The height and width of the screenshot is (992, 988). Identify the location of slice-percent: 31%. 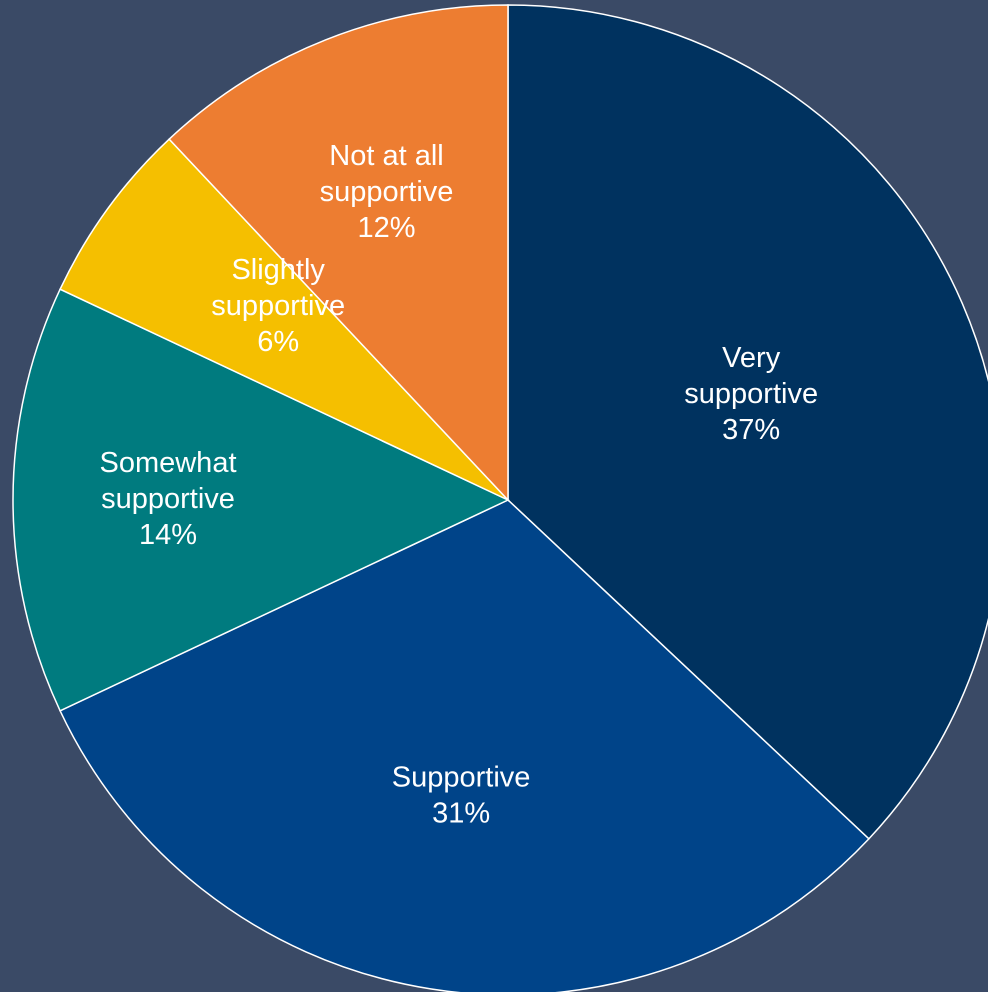
(461, 813).